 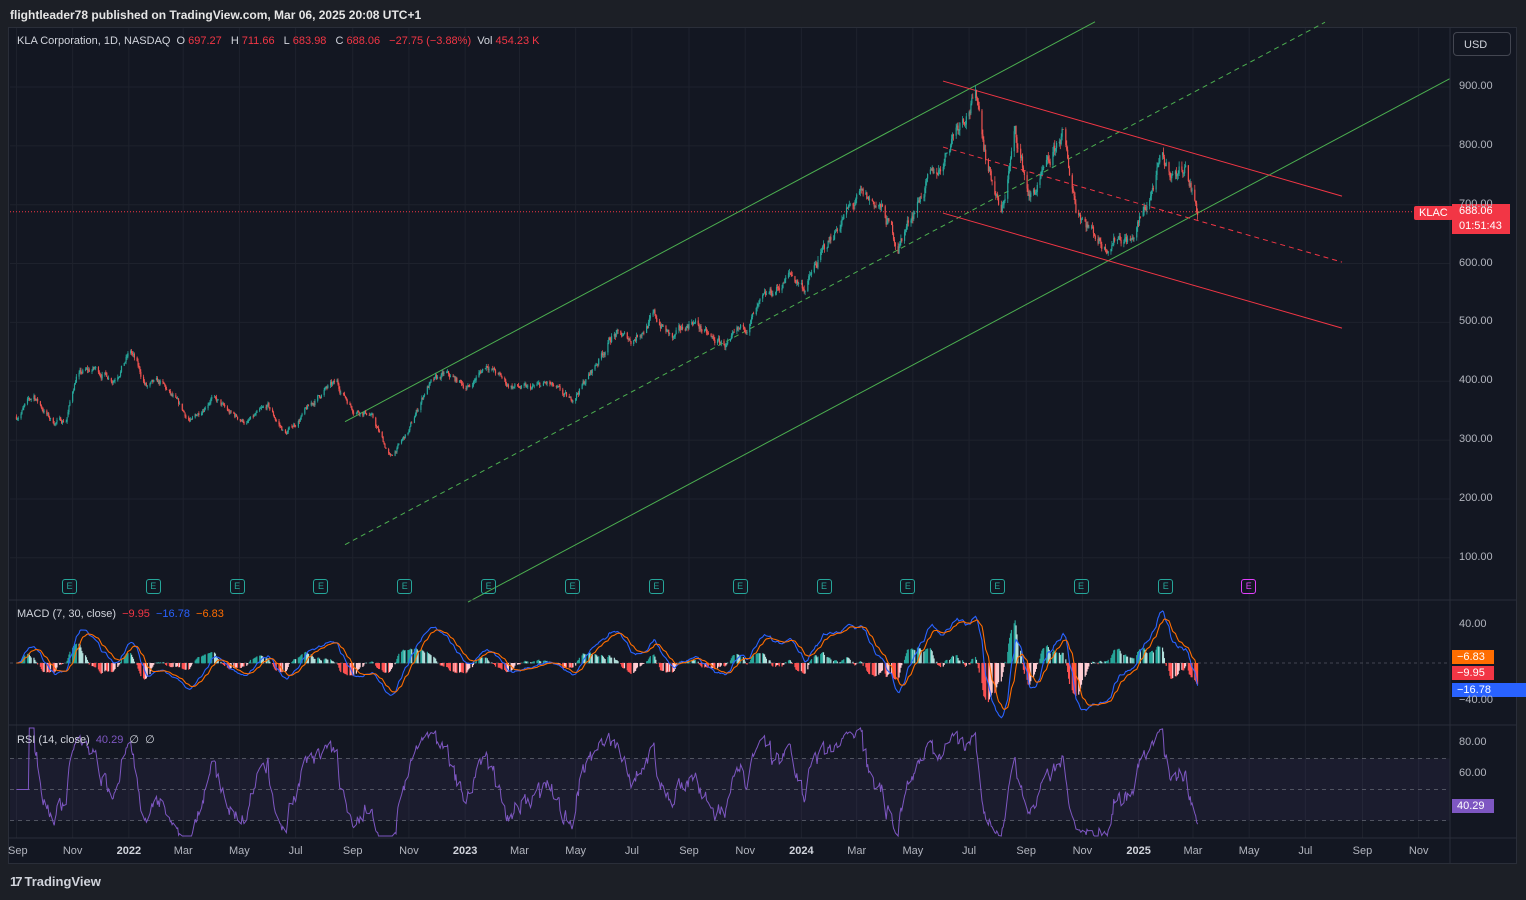 I want to click on tradingview-logo: 17 TradingView, so click(x=55, y=881).